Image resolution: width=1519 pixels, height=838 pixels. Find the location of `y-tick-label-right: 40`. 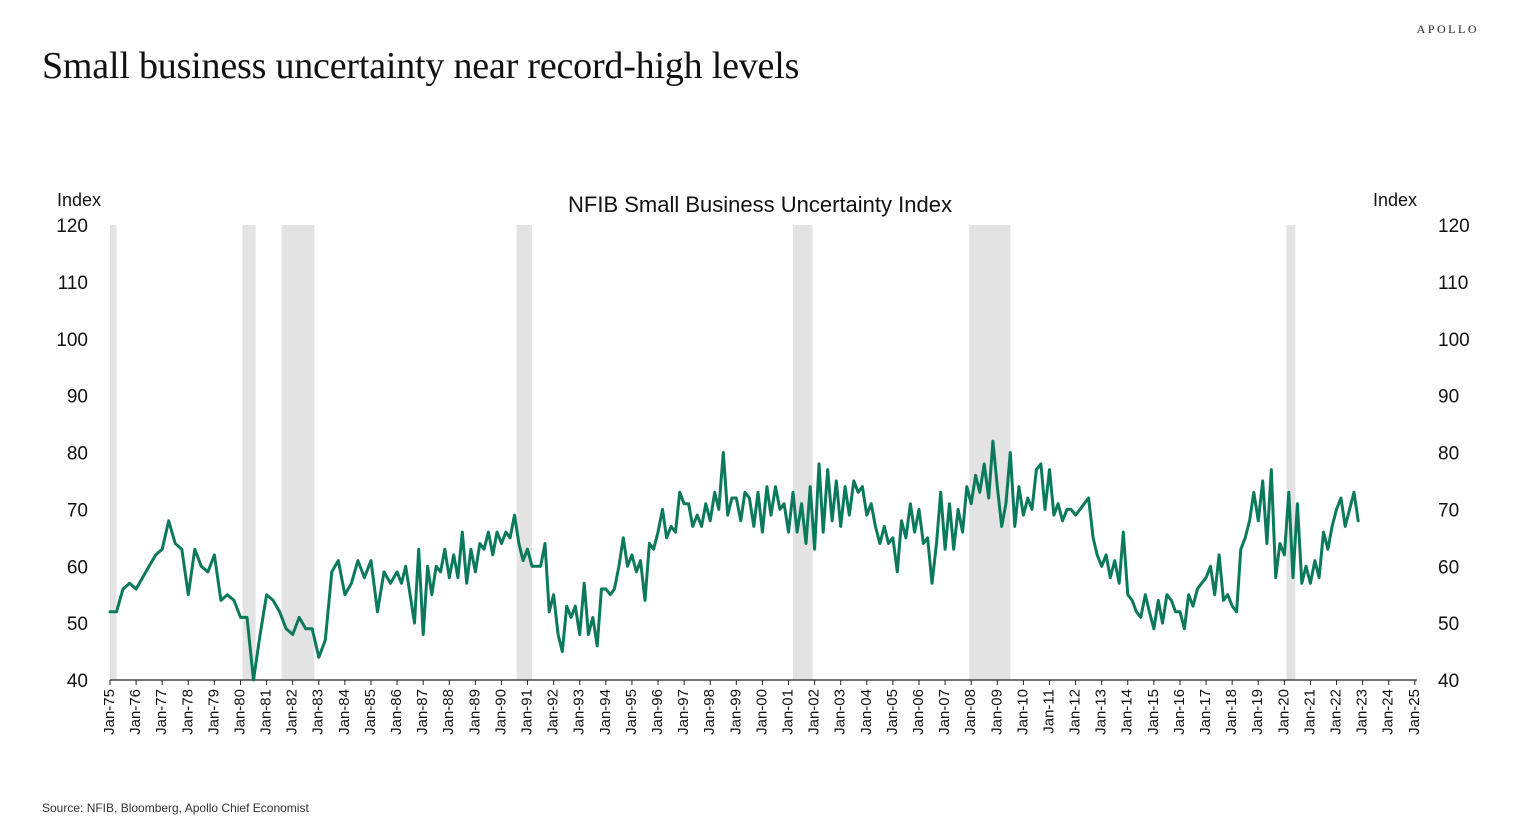

y-tick-label-right: 40 is located at coordinates (1448, 681).